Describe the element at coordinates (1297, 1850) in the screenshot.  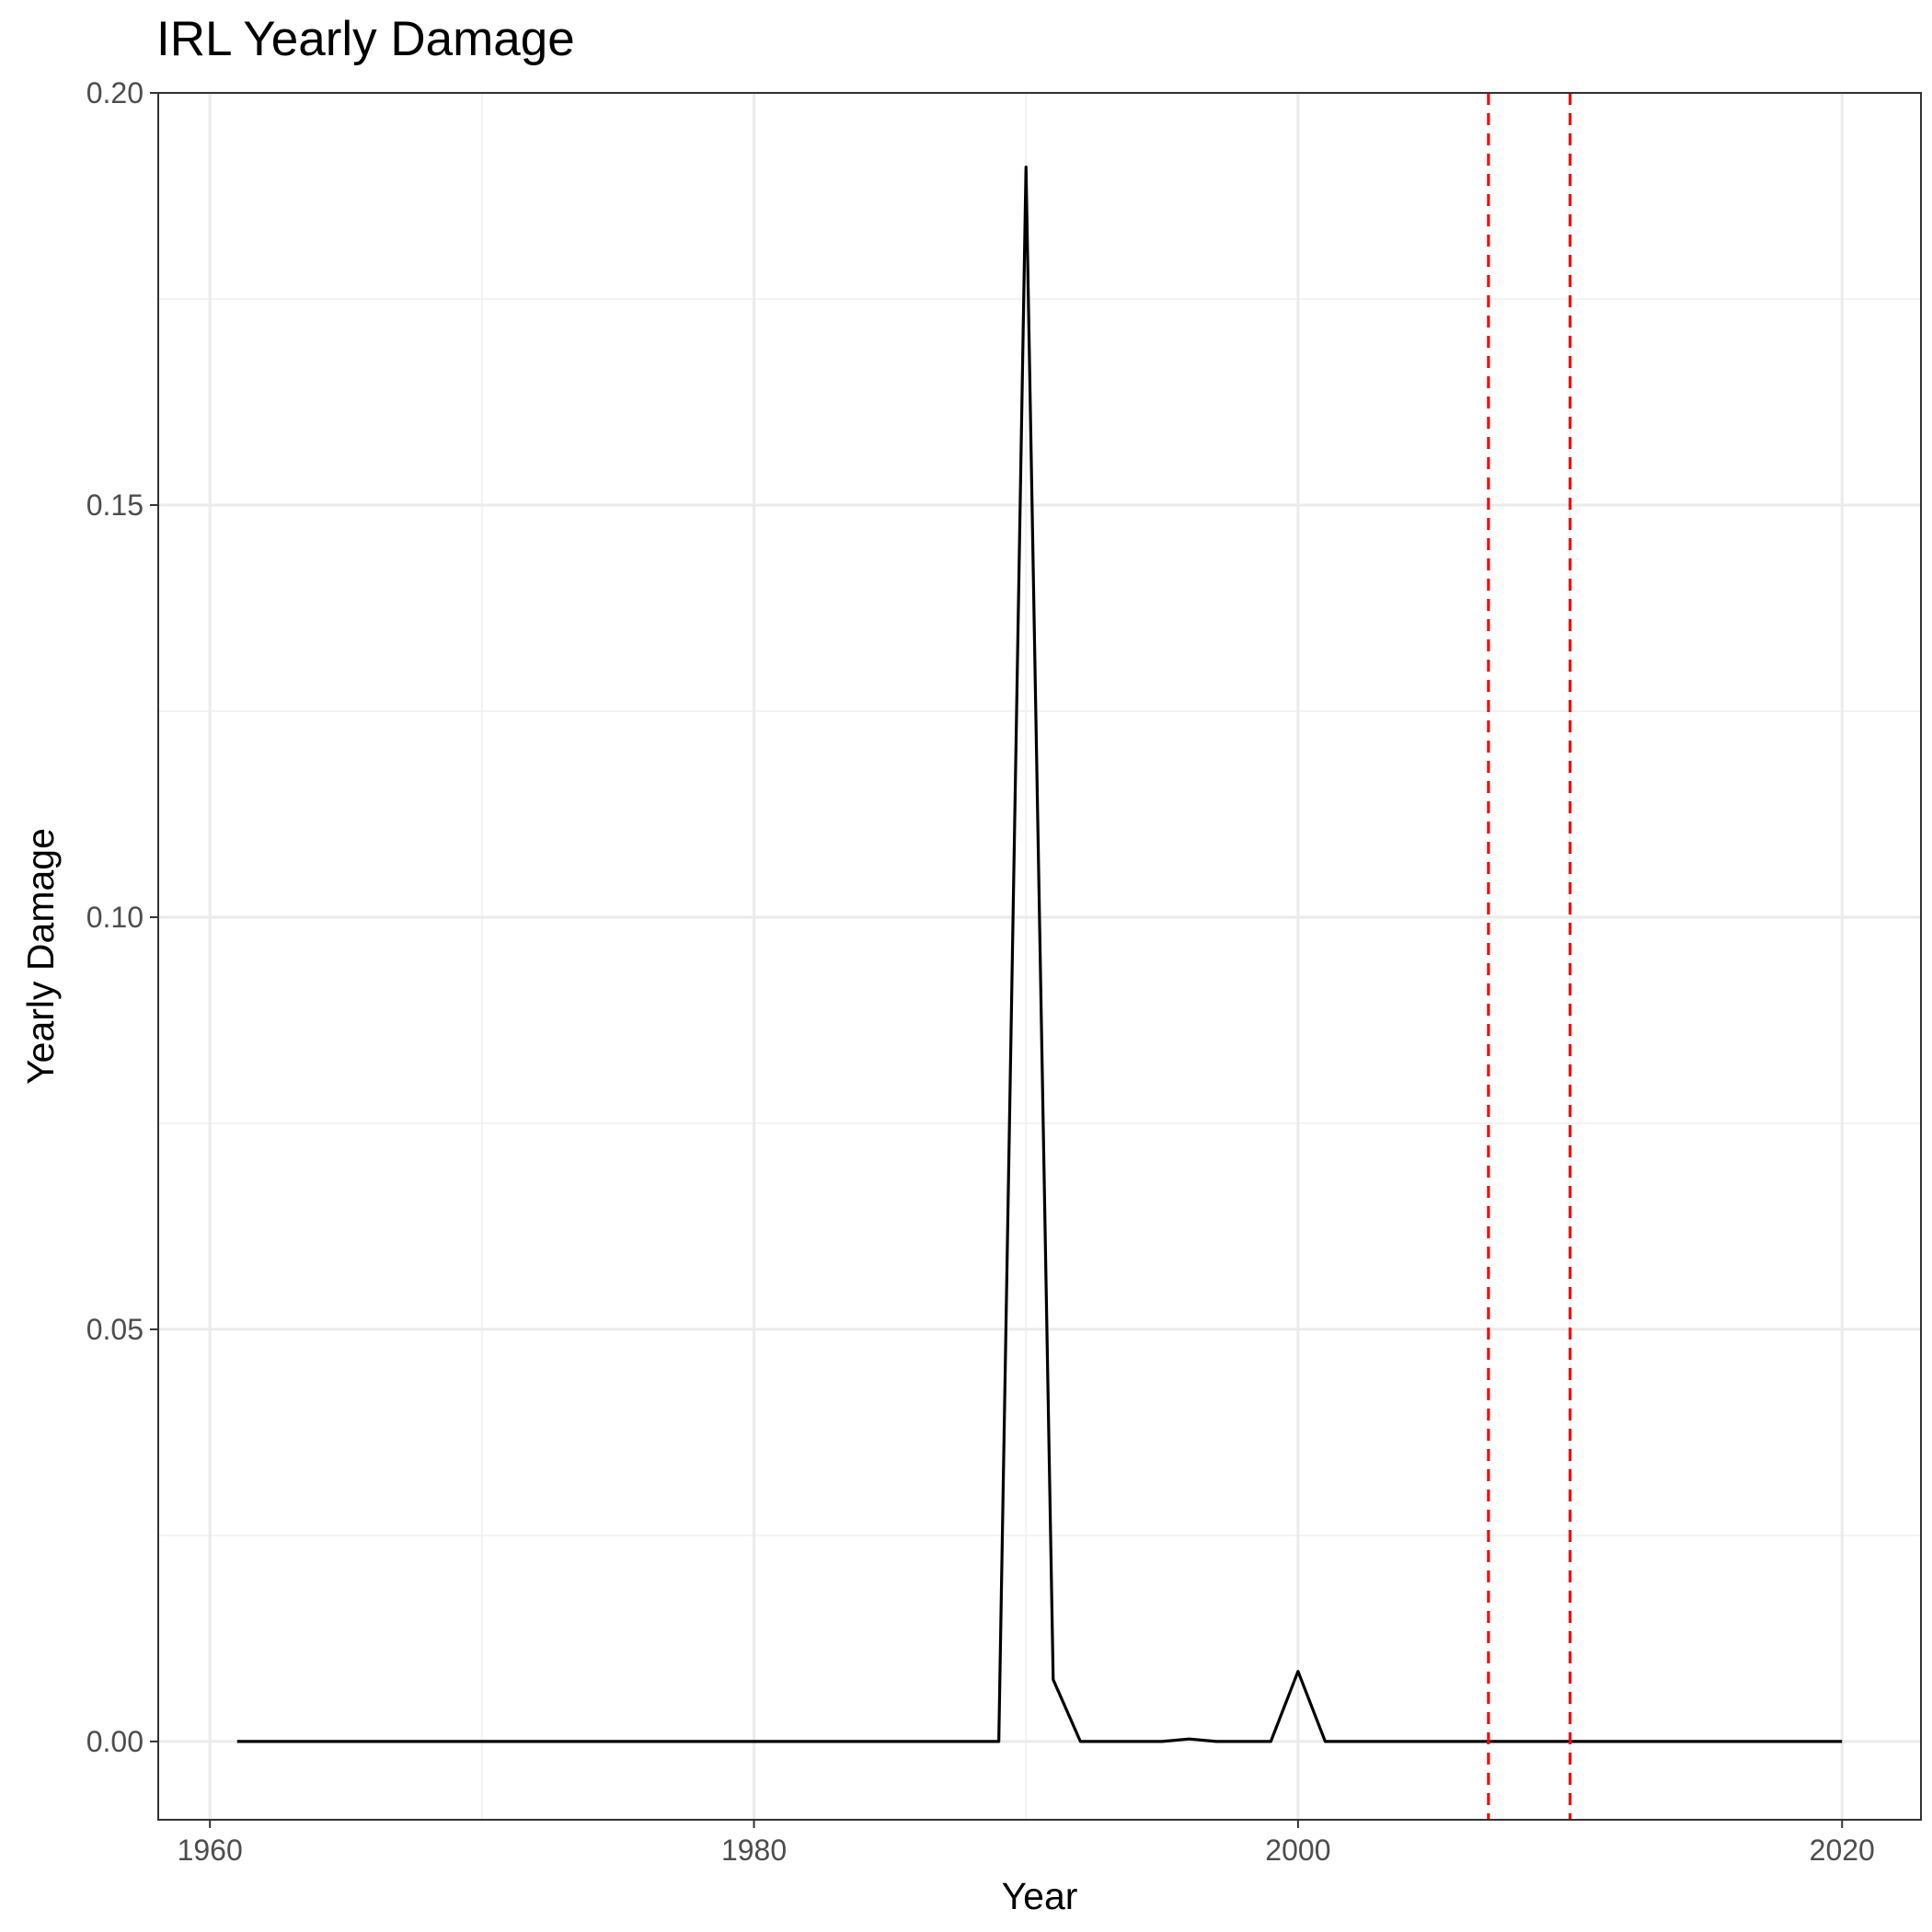
I see `x-tick-label: 2000` at that location.